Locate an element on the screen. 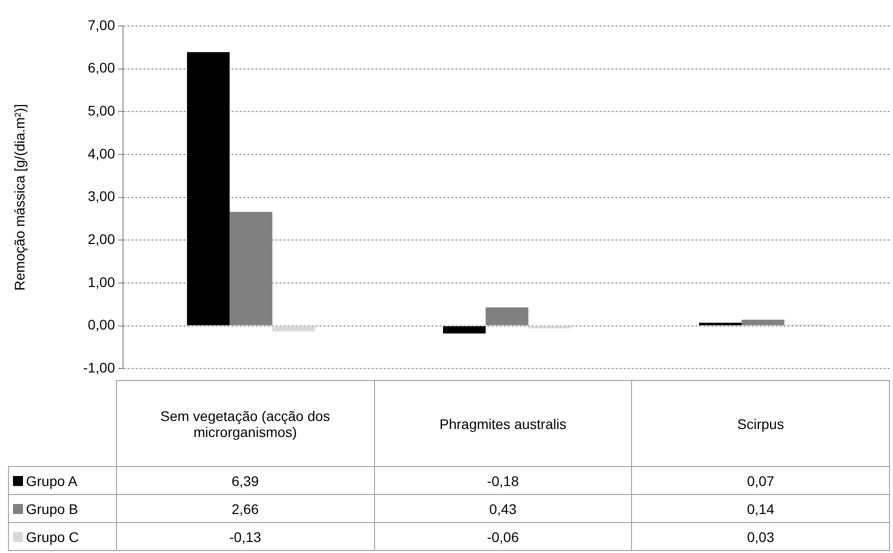 The image size is (893, 553). data-label: 6,39 is located at coordinates (245, 480).